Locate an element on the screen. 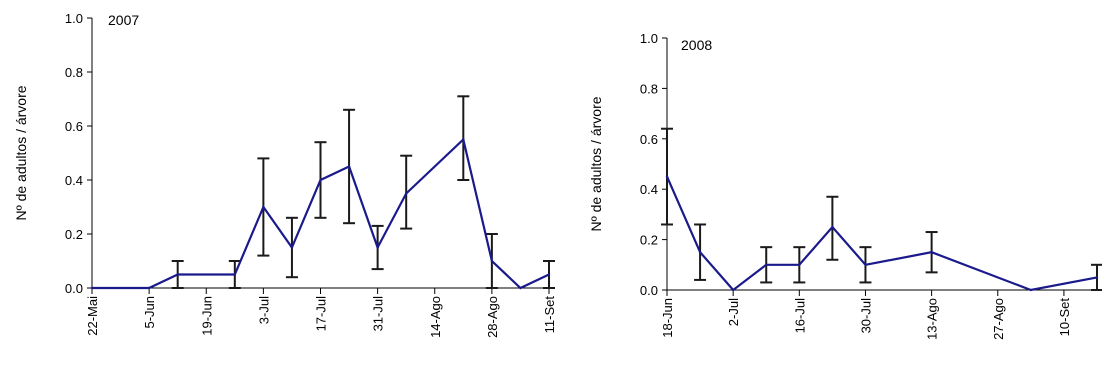 Image resolution: width=1102 pixels, height=369 pixels. x-tick-label: 11-Set is located at coordinates (549, 315).